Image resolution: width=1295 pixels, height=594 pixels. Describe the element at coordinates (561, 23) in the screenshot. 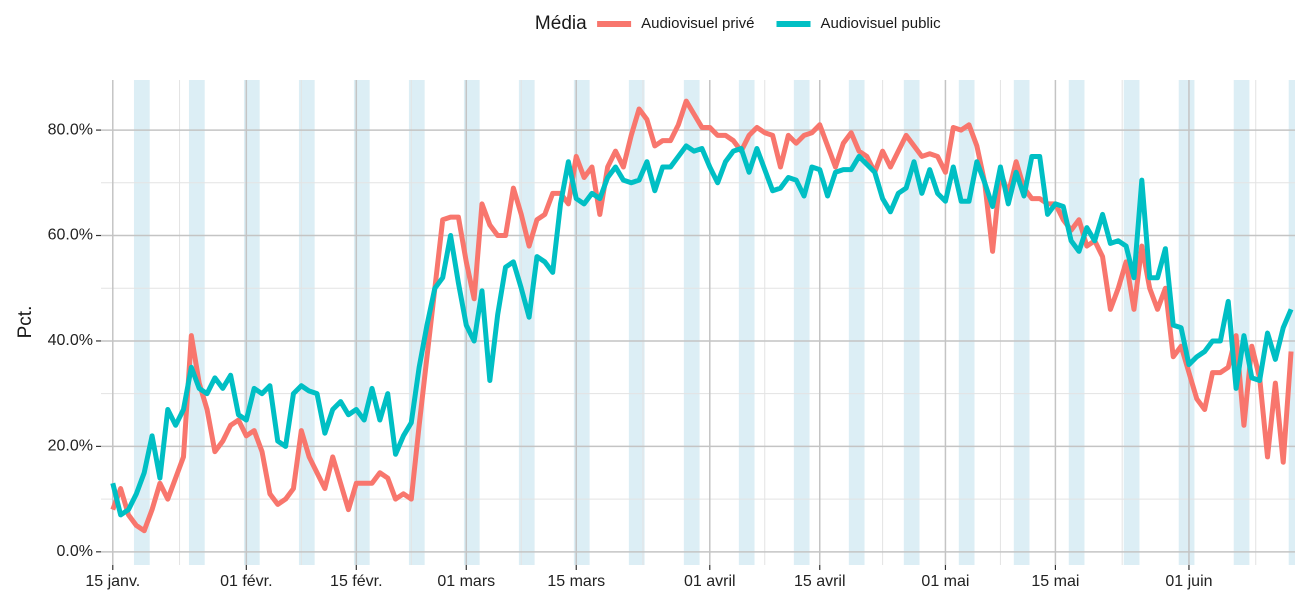

I see `legend-title: Média` at that location.